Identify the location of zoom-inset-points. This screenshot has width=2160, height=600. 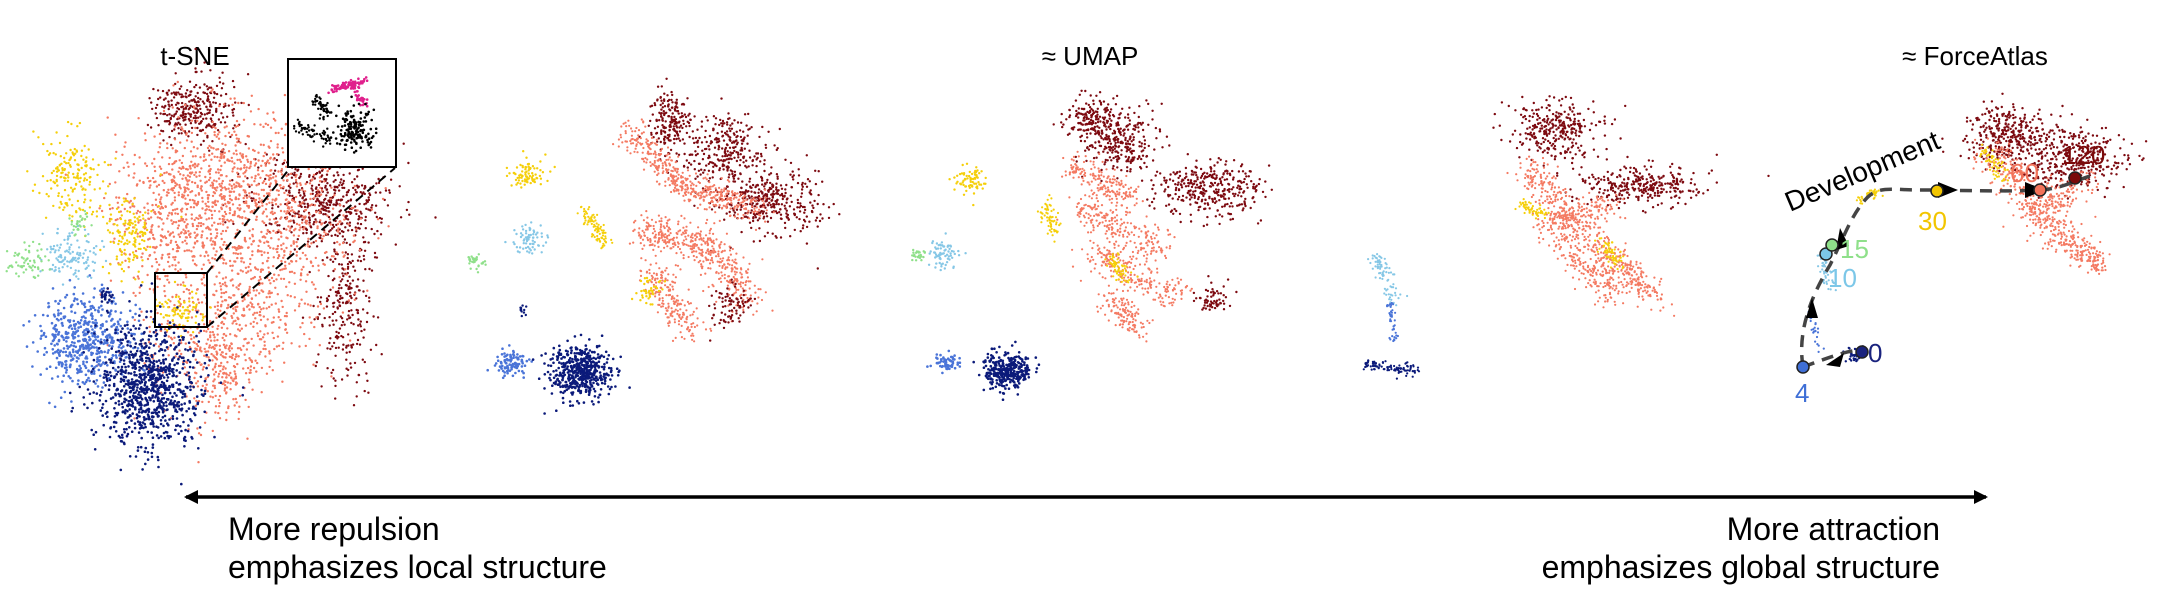
(335, 115).